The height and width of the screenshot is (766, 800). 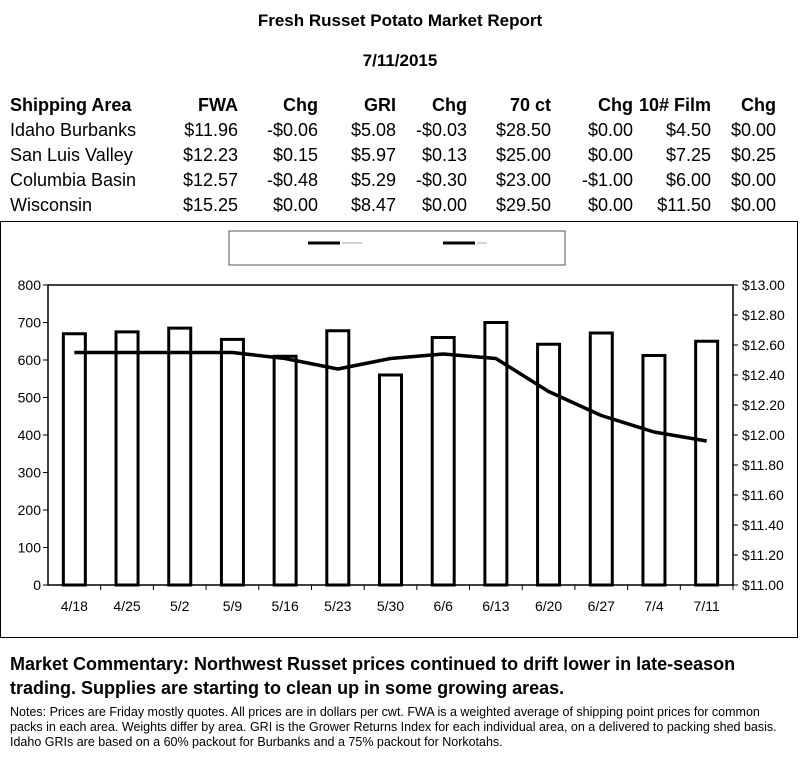 What do you see at coordinates (30, 548) in the screenshot?
I see `left-axis-tick-label: 100` at bounding box center [30, 548].